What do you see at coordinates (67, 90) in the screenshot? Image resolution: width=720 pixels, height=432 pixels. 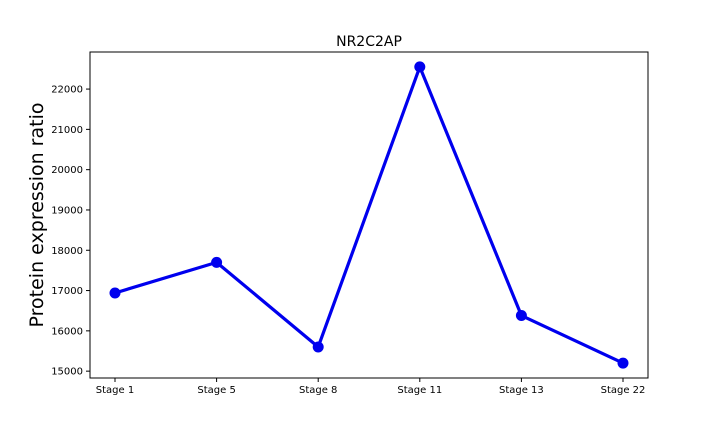 I see `y-tick-label: 22000` at bounding box center [67, 90].